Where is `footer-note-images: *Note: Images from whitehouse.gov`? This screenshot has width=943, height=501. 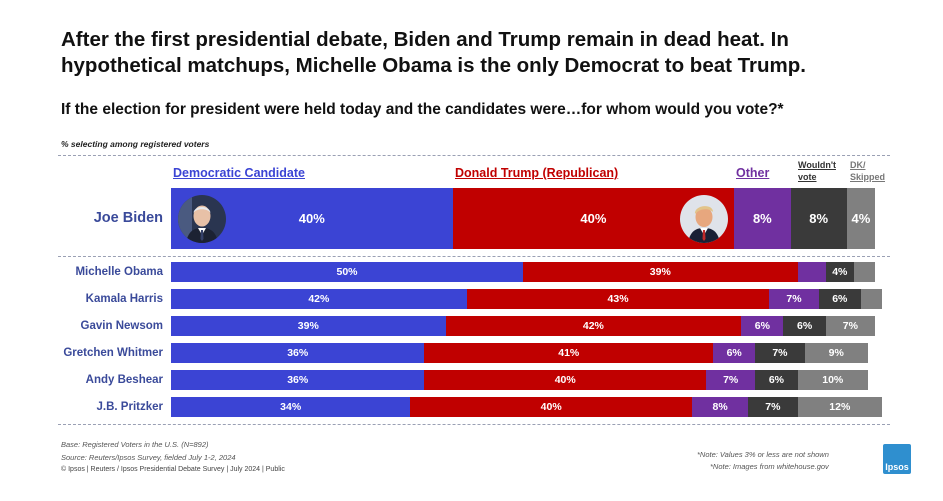
footer-note-images: *Note: Images from whitehouse.gov is located at coordinates (769, 466).